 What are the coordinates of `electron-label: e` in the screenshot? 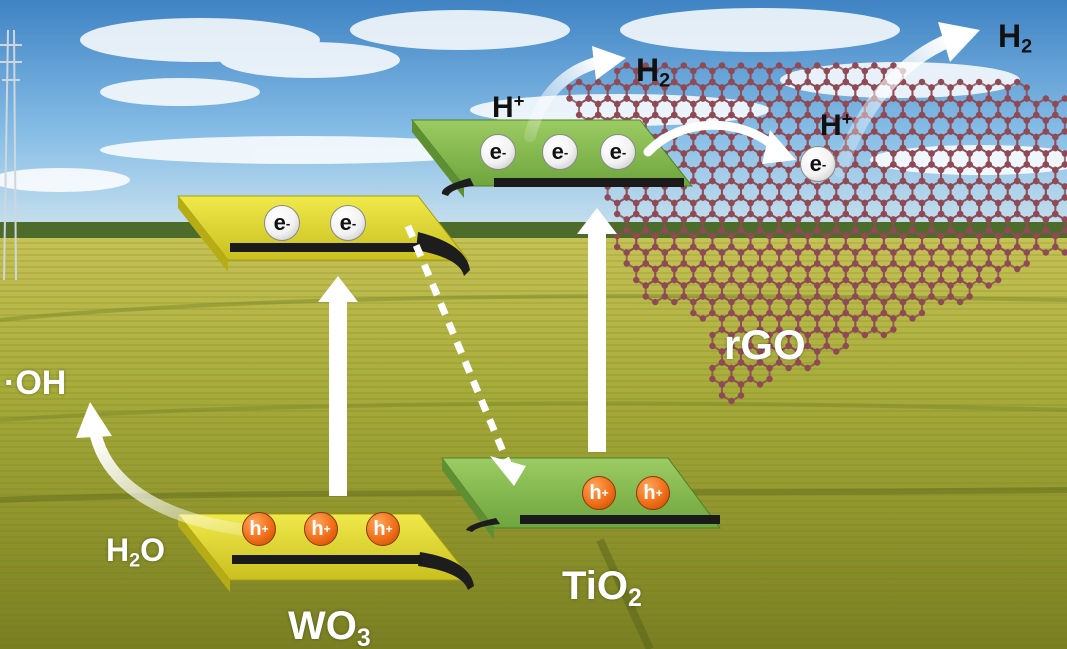 It's located at (279, 222).